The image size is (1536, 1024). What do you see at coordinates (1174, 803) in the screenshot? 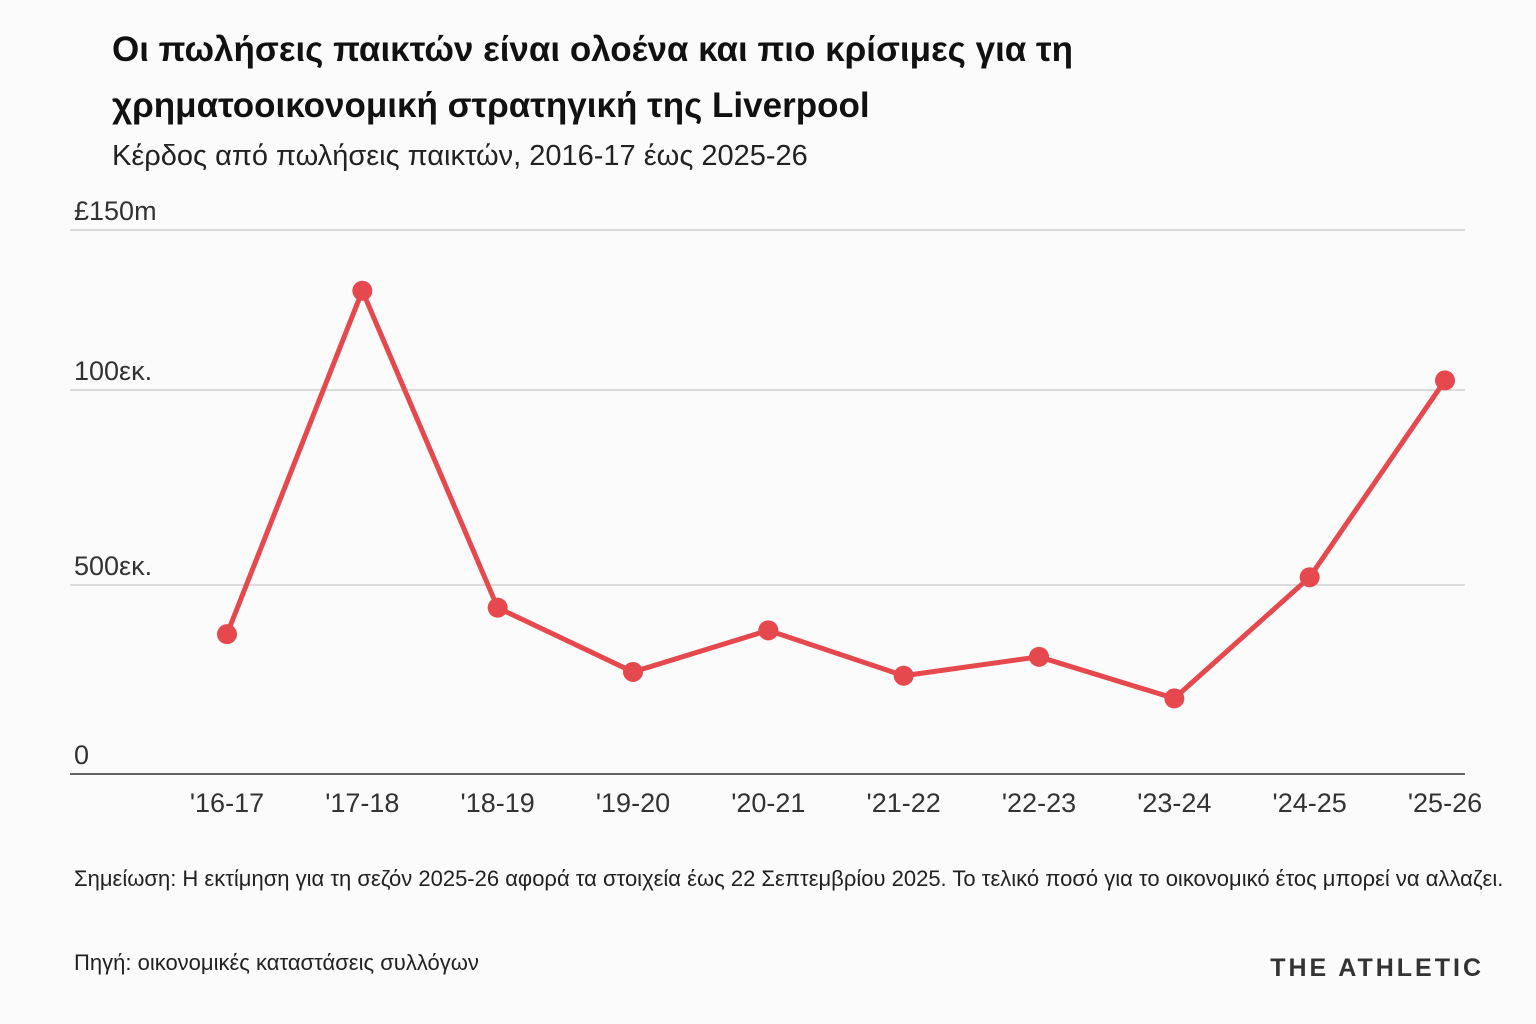
I see `x-tick-label: '23-24` at bounding box center [1174, 803].